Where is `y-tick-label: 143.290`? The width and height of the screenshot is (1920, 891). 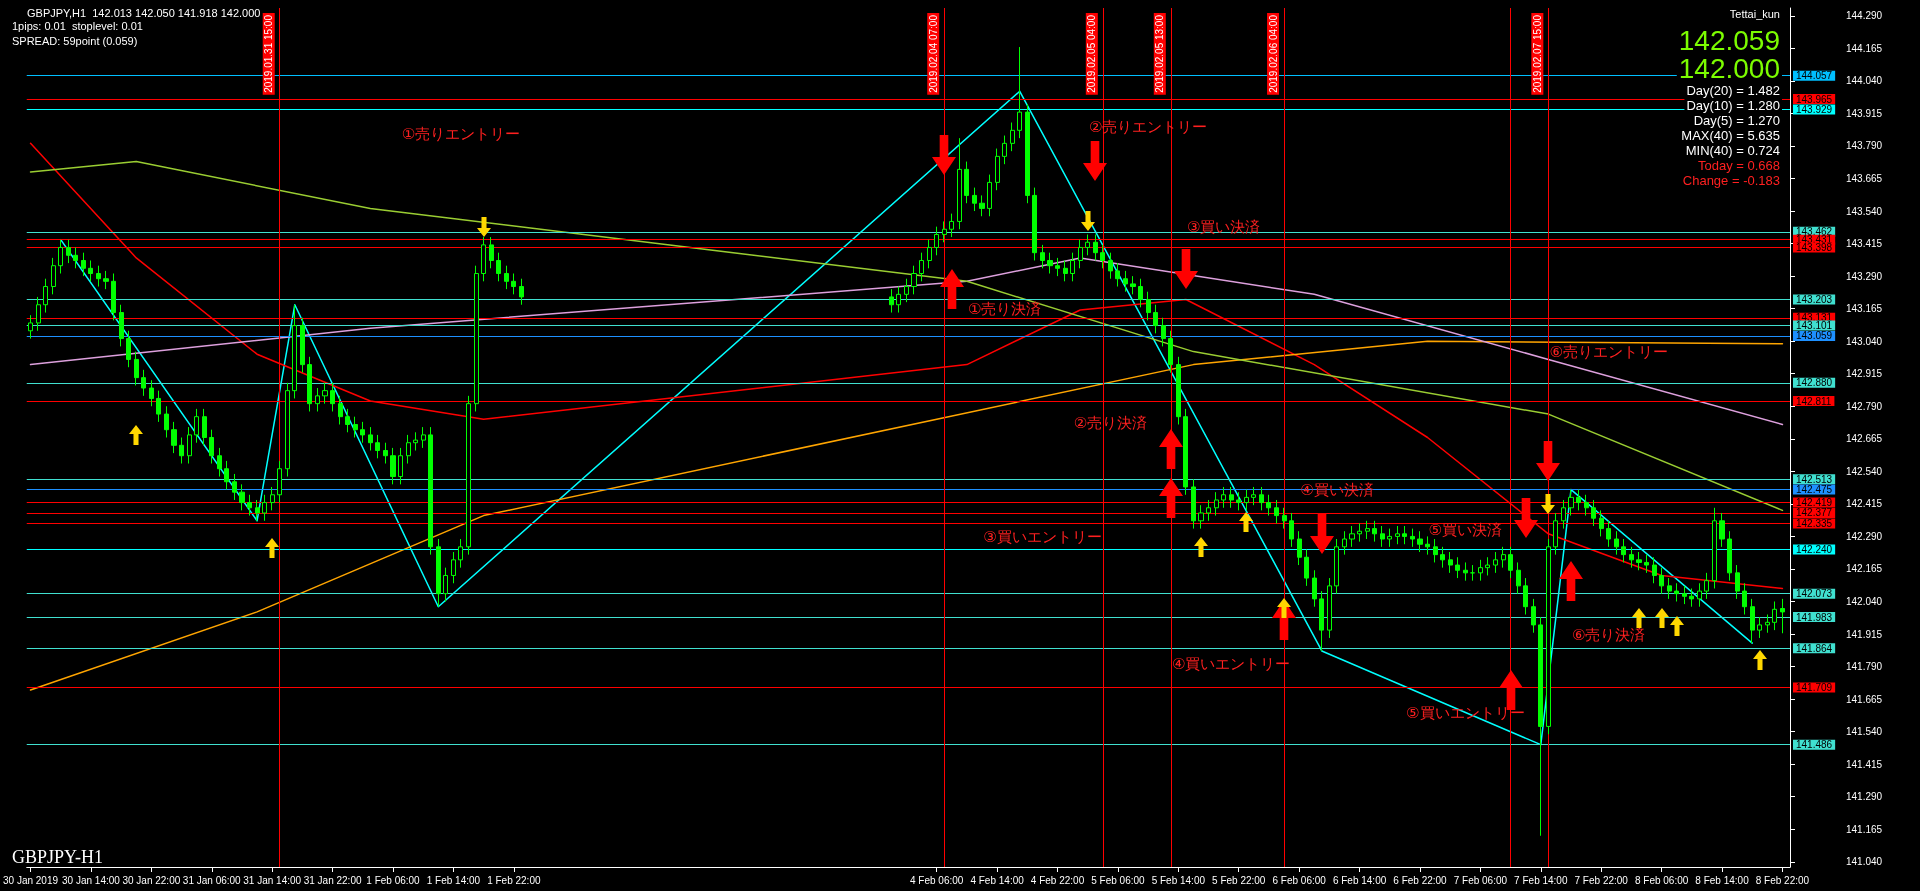
y-tick-label: 143.290 is located at coordinates (1864, 276).